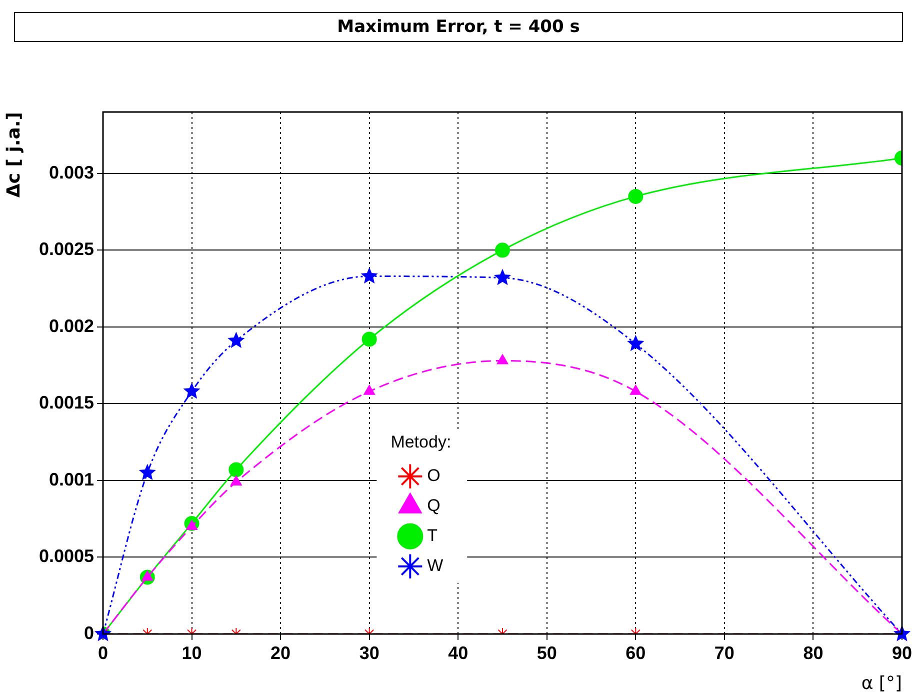 This screenshot has width=915, height=699. Describe the element at coordinates (902, 652) in the screenshot. I see `x-tick-label: 90` at that location.